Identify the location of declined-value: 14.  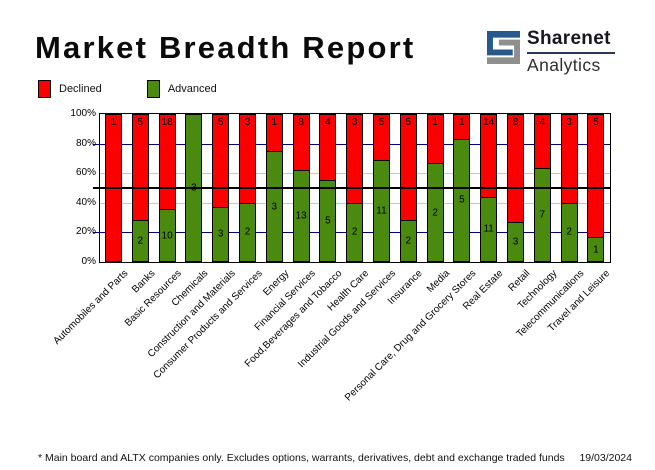
(489, 122).